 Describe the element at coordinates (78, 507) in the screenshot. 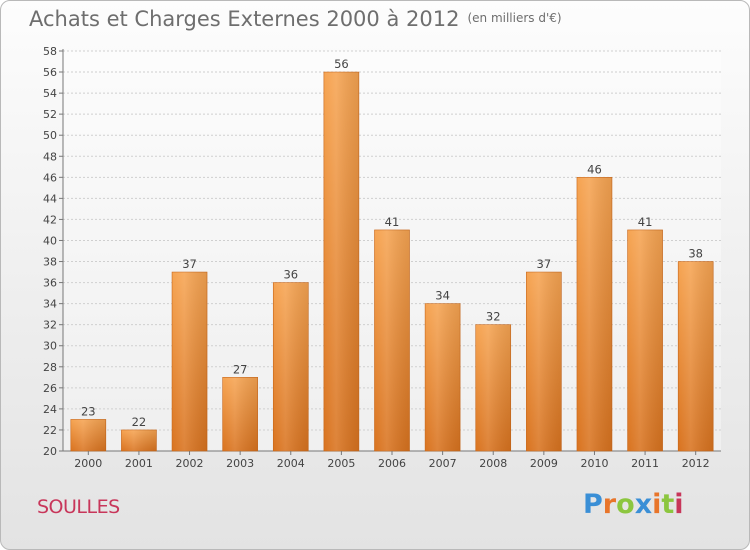

I see `place-name: SOULLES` at that location.